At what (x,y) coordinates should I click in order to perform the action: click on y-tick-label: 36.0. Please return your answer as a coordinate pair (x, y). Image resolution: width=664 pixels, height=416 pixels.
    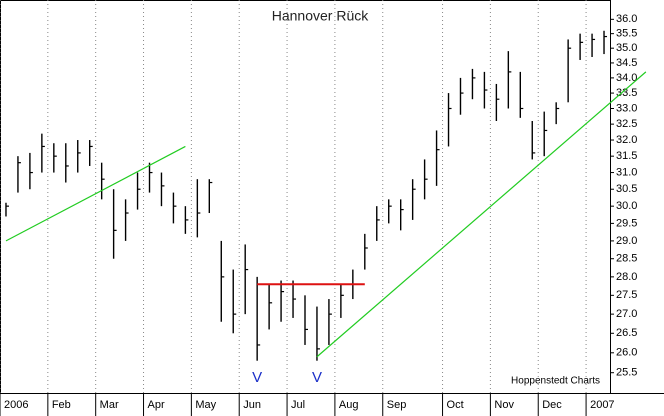
    Looking at the image, I should click on (626, 19).